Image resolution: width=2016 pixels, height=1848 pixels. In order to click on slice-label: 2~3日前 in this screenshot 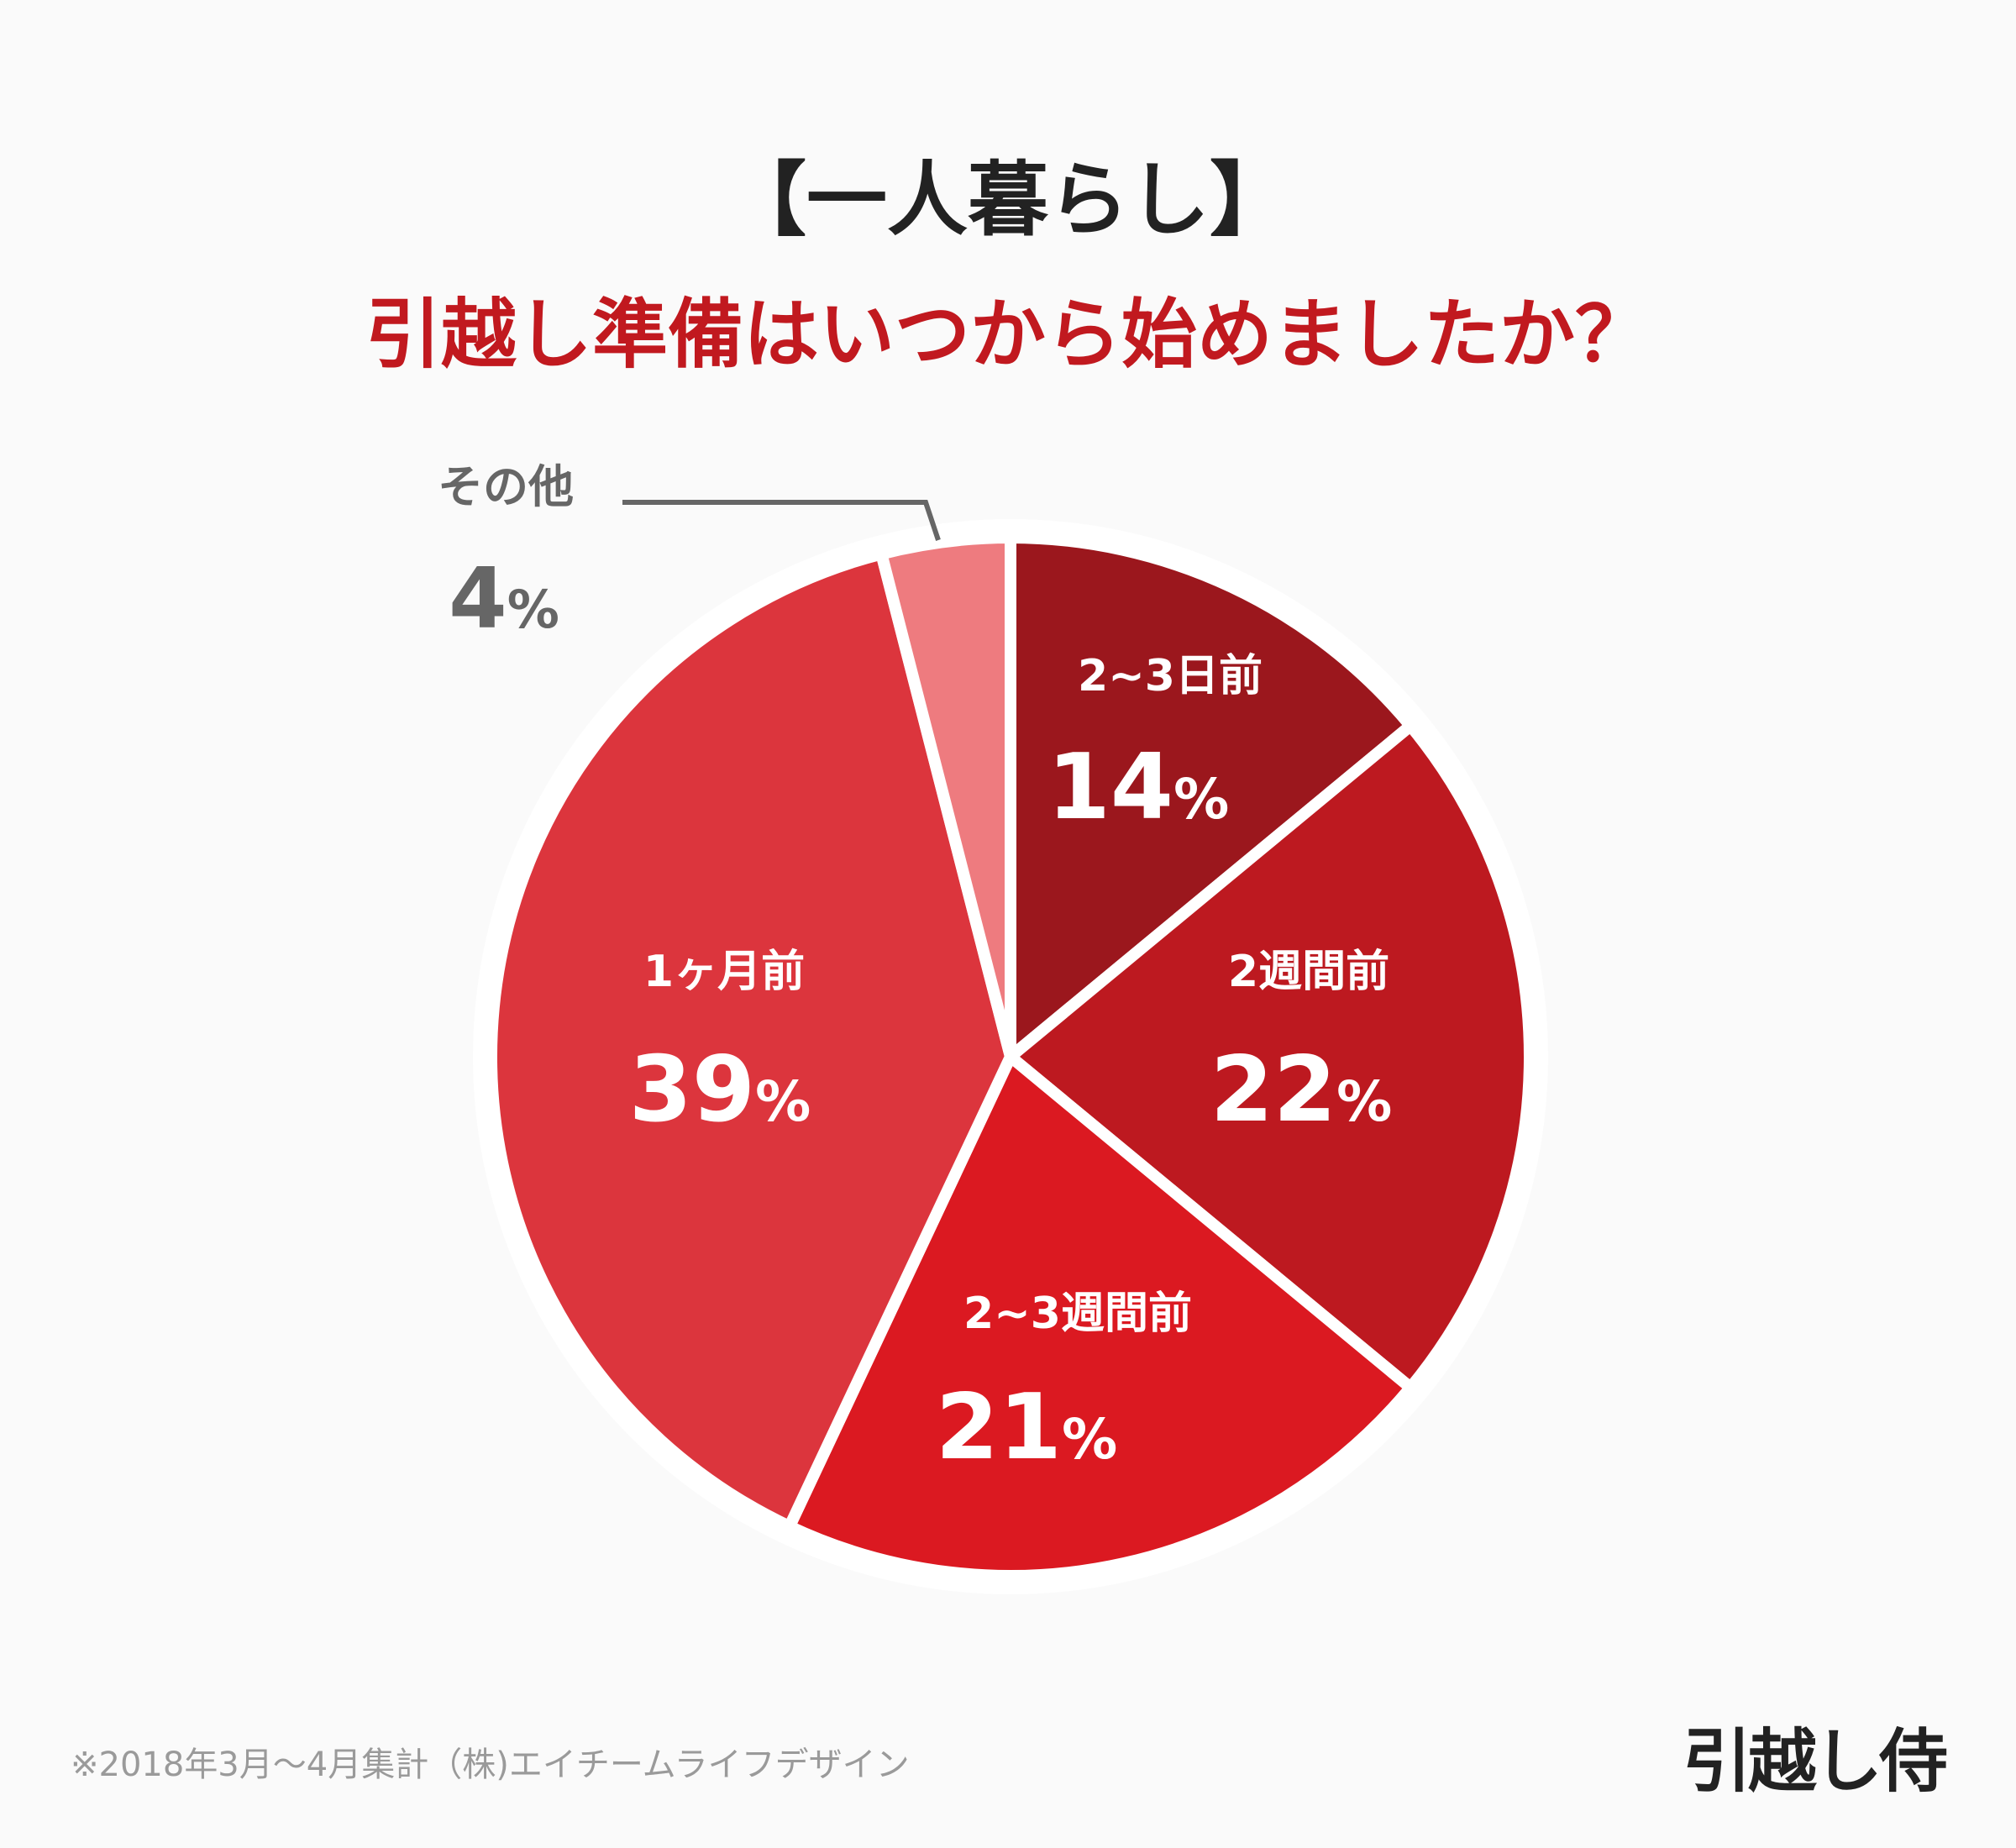, I will do `click(1170, 676)`.